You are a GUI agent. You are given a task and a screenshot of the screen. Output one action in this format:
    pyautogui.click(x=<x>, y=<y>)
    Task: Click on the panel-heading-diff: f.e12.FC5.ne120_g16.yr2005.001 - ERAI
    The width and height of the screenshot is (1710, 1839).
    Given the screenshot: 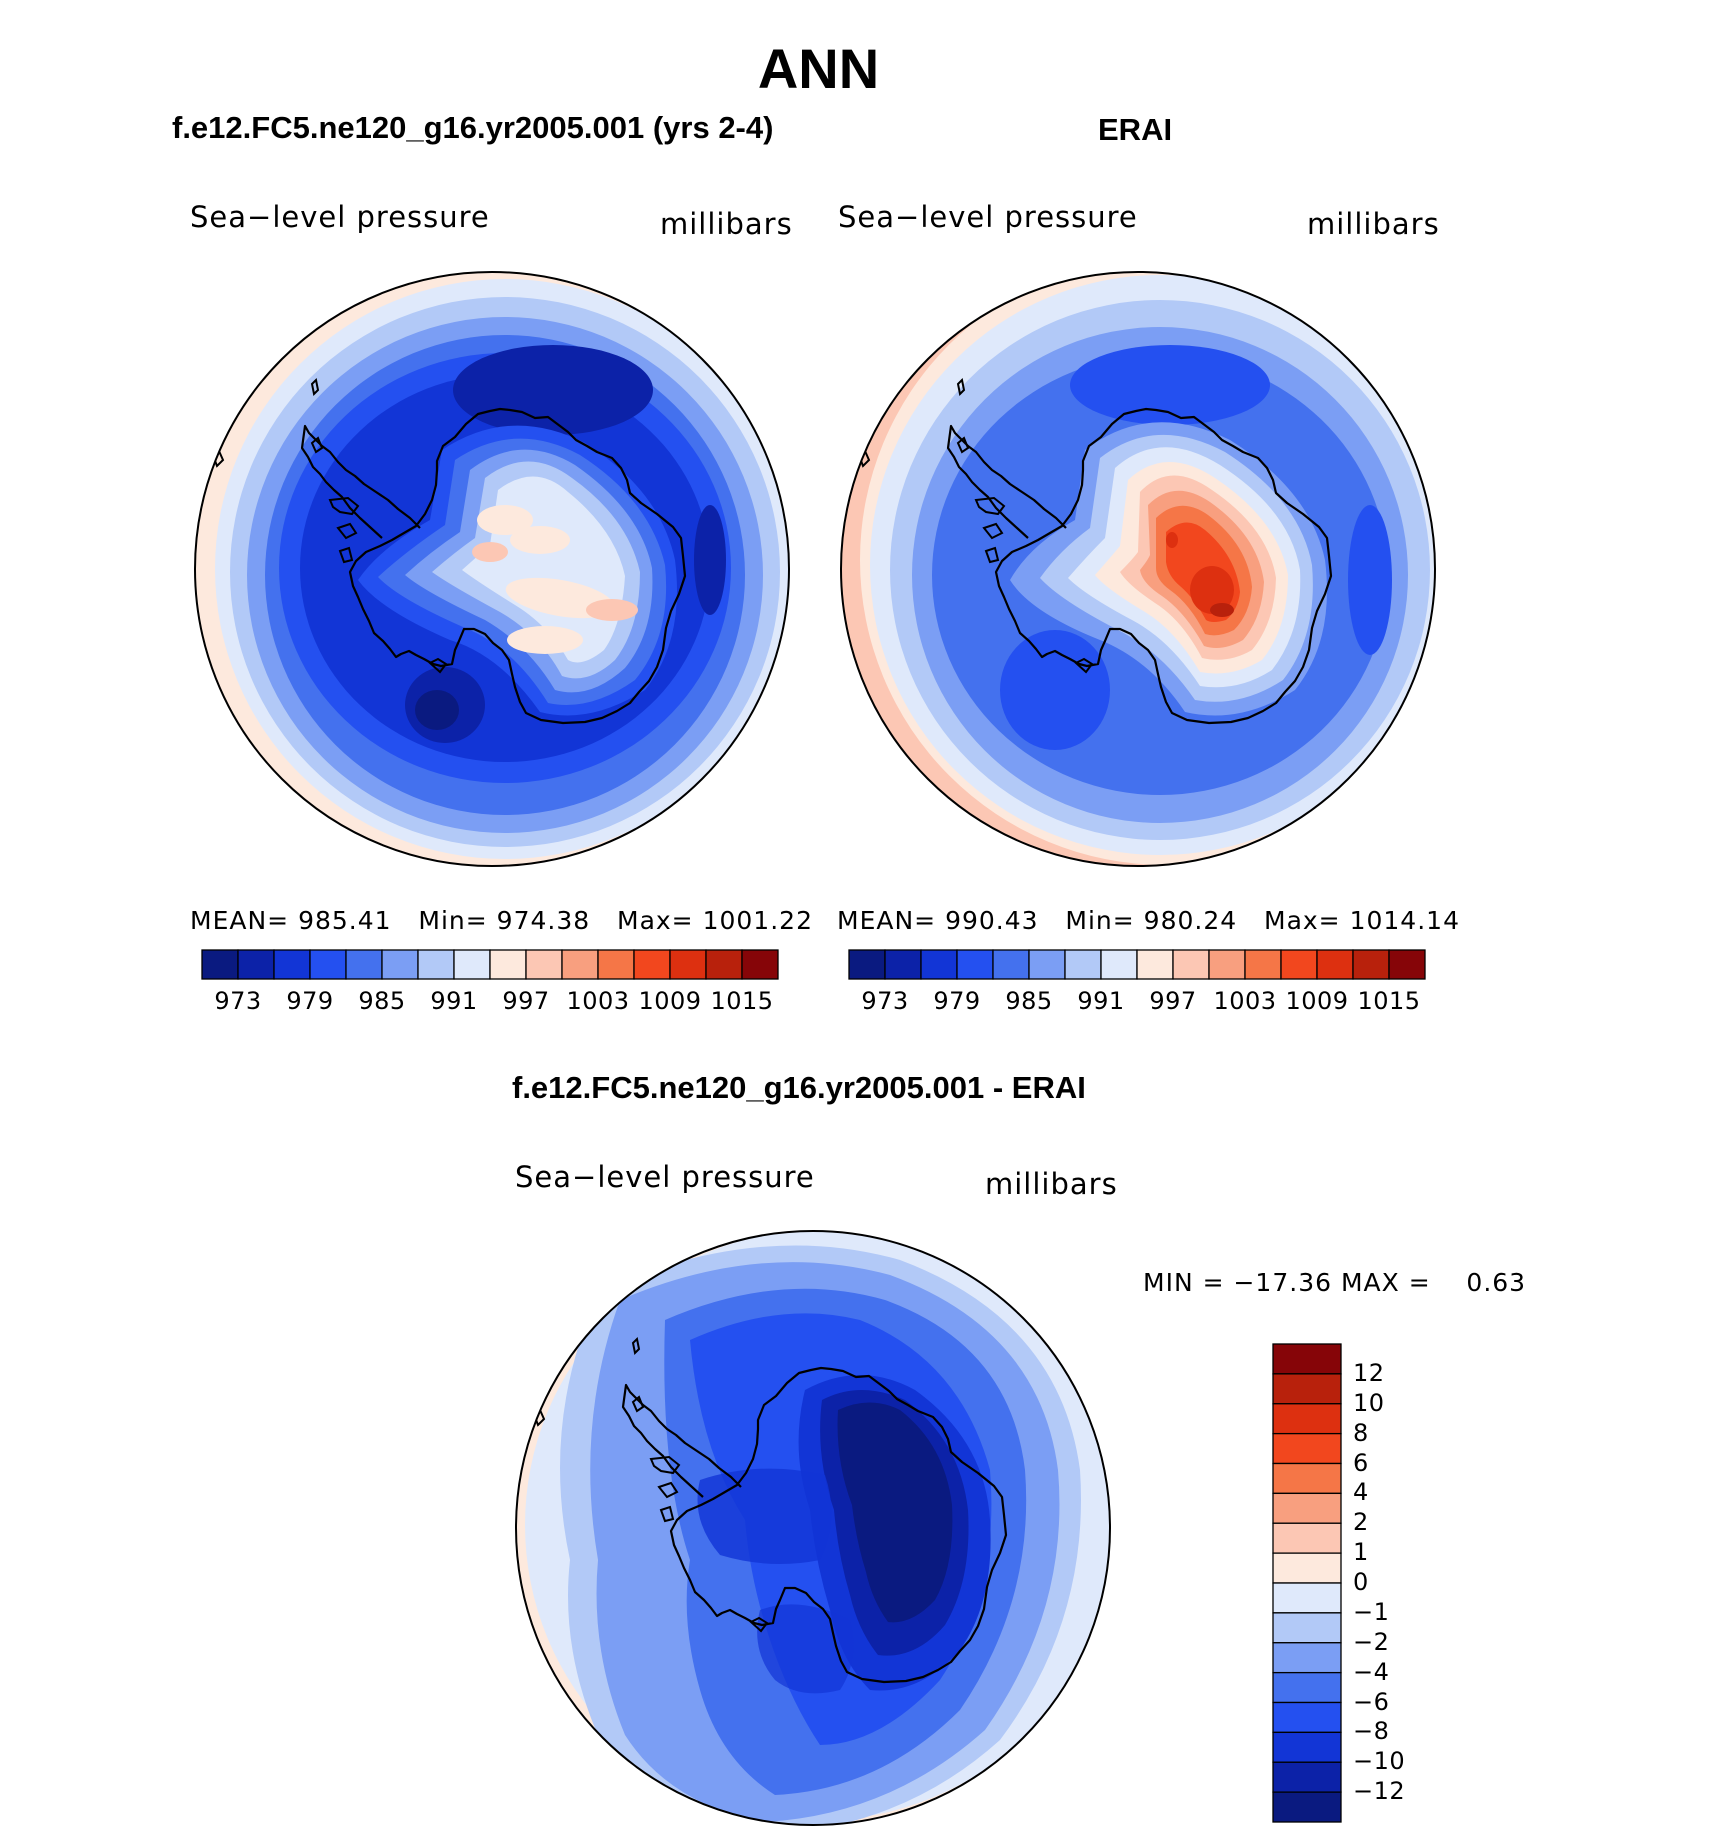 What is the action you would take?
    pyautogui.click(x=799, y=1087)
    